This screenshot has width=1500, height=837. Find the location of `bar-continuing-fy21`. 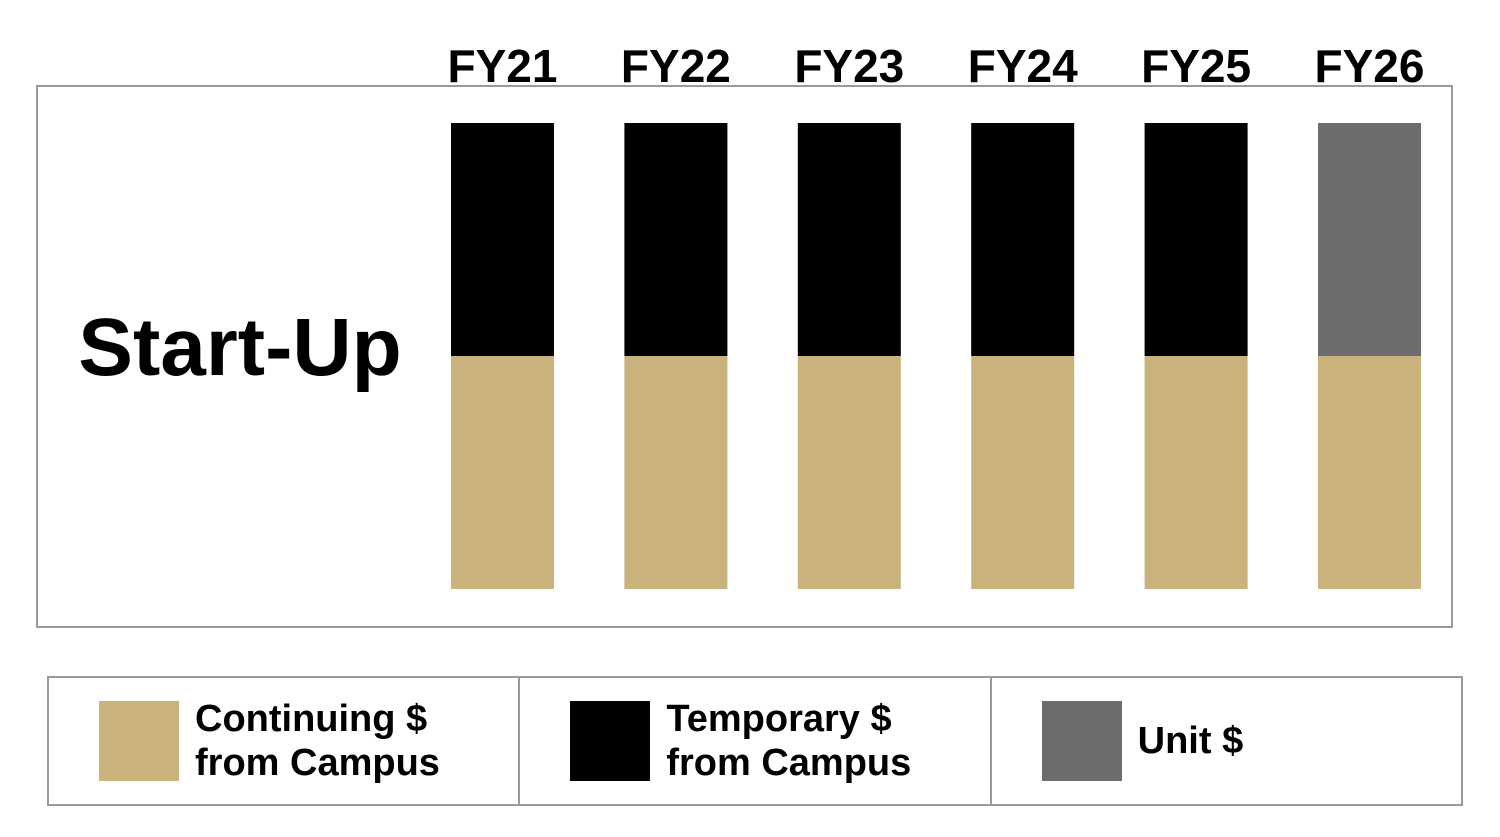

bar-continuing-fy21 is located at coordinates (502, 472).